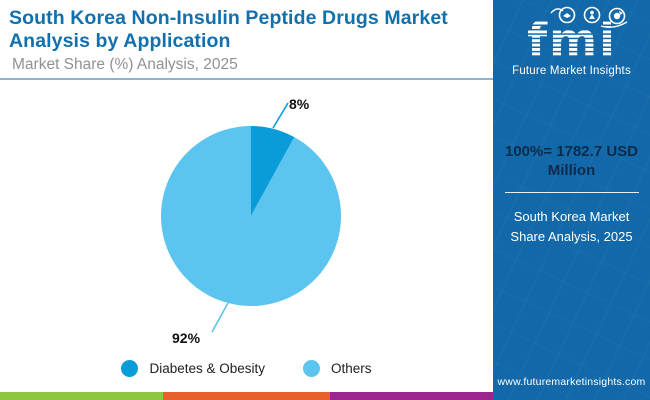 The image size is (650, 400). I want to click on legend-item-diabetes-obesity: Diabetes & Obesity, so click(193, 368).